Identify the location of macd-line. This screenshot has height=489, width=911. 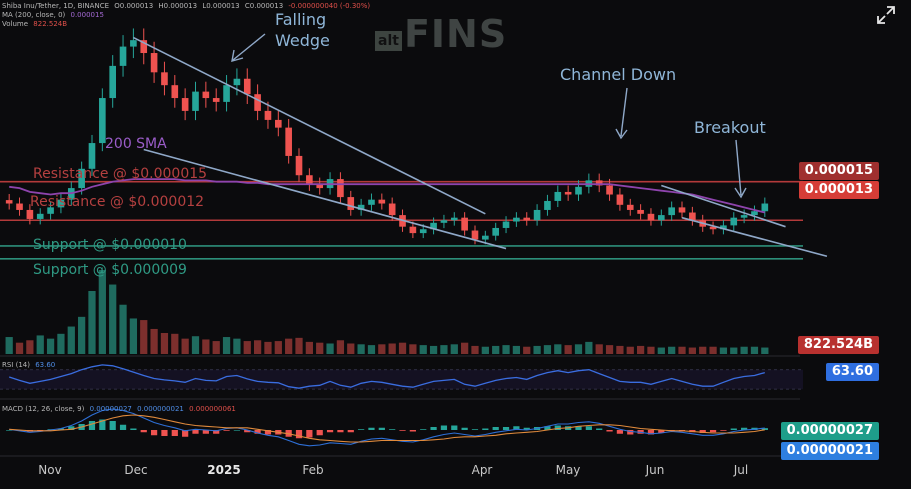
(387, 427).